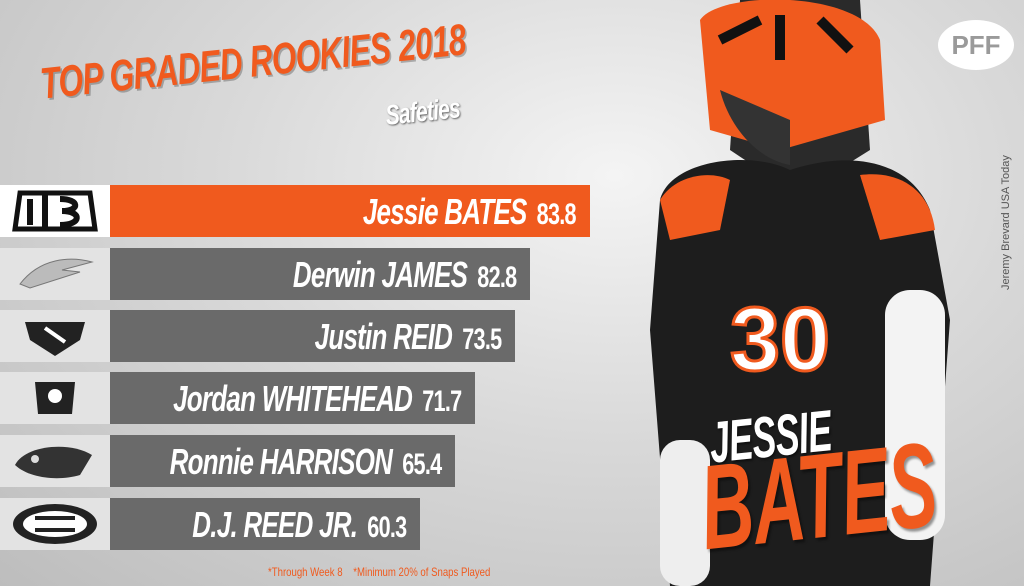 The height and width of the screenshot is (586, 1024). What do you see at coordinates (253, 62) in the screenshot?
I see `title: TOP GRADED ROOKIES 2018` at bounding box center [253, 62].